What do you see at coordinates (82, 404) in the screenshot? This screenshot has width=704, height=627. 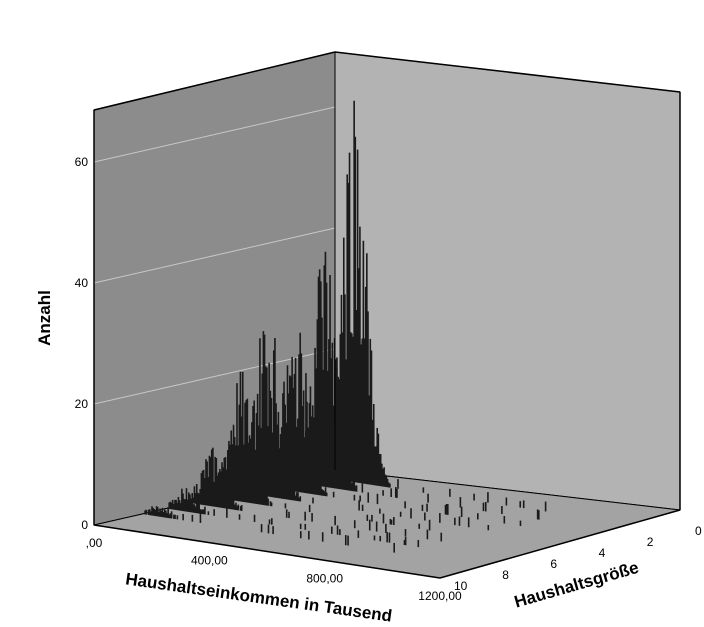 I see `y-tick-label: 20` at bounding box center [82, 404].